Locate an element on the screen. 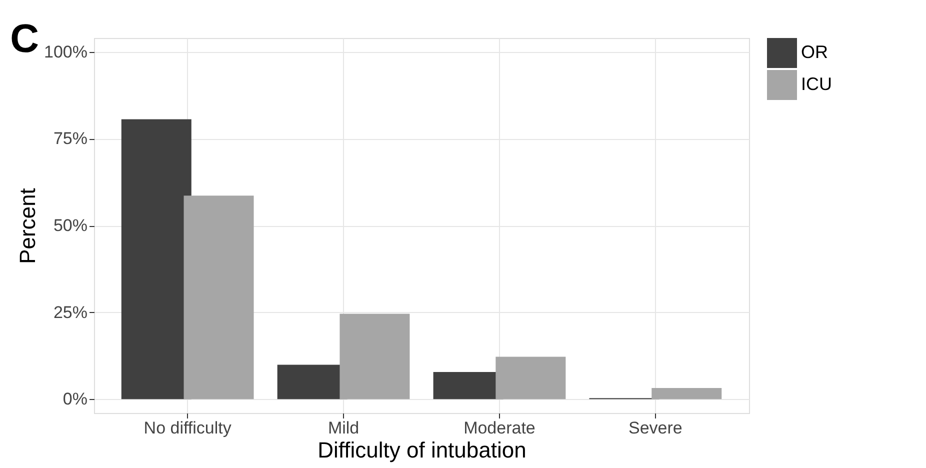 This screenshot has width=926, height=468. y-tick-label: 0% is located at coordinates (75, 399).